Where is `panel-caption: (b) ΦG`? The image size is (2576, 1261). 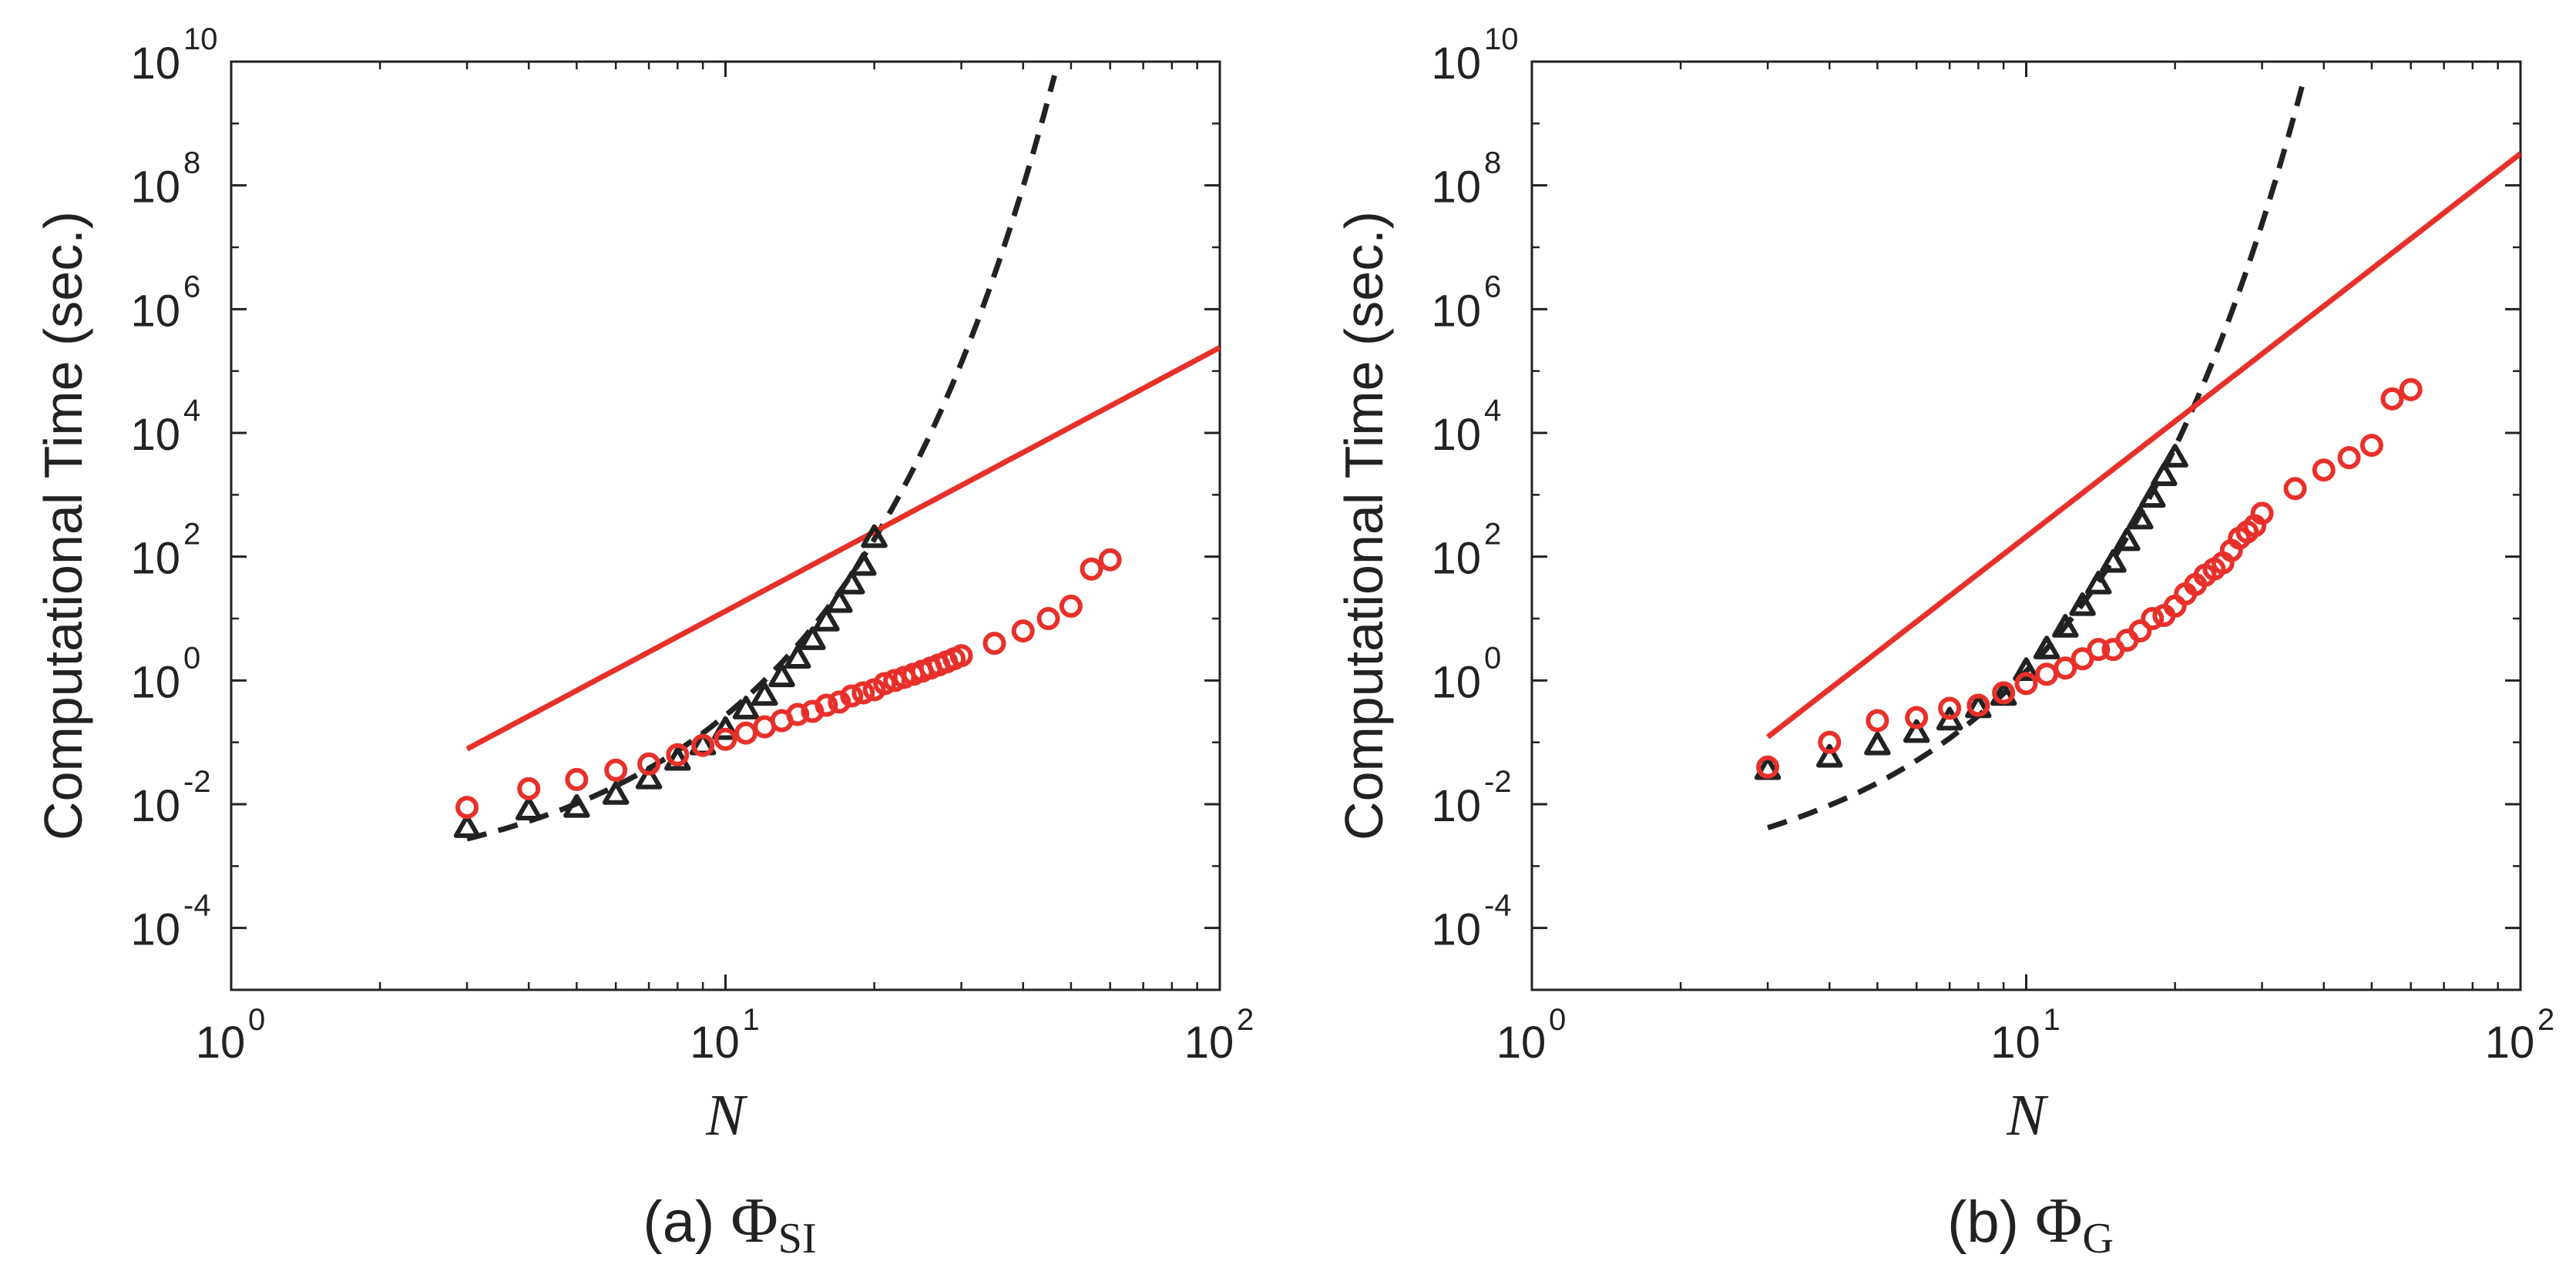 panel-caption: (b) ΦG is located at coordinates (2030, 1223).